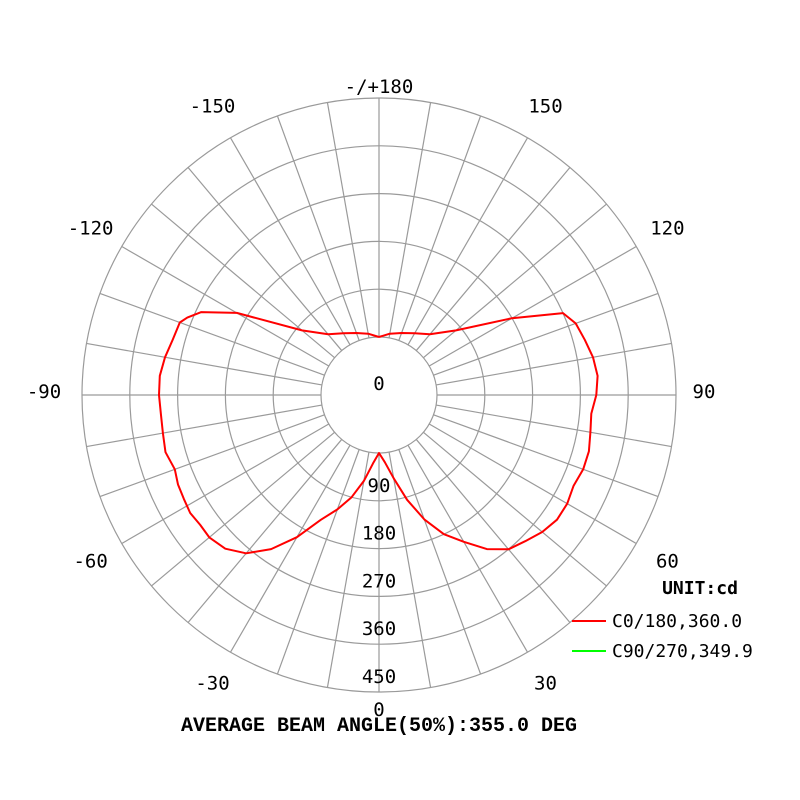 The height and width of the screenshot is (800, 800). Describe the element at coordinates (677, 621) in the screenshot. I see `legend-series-c0: C0/180,360.0` at that location.